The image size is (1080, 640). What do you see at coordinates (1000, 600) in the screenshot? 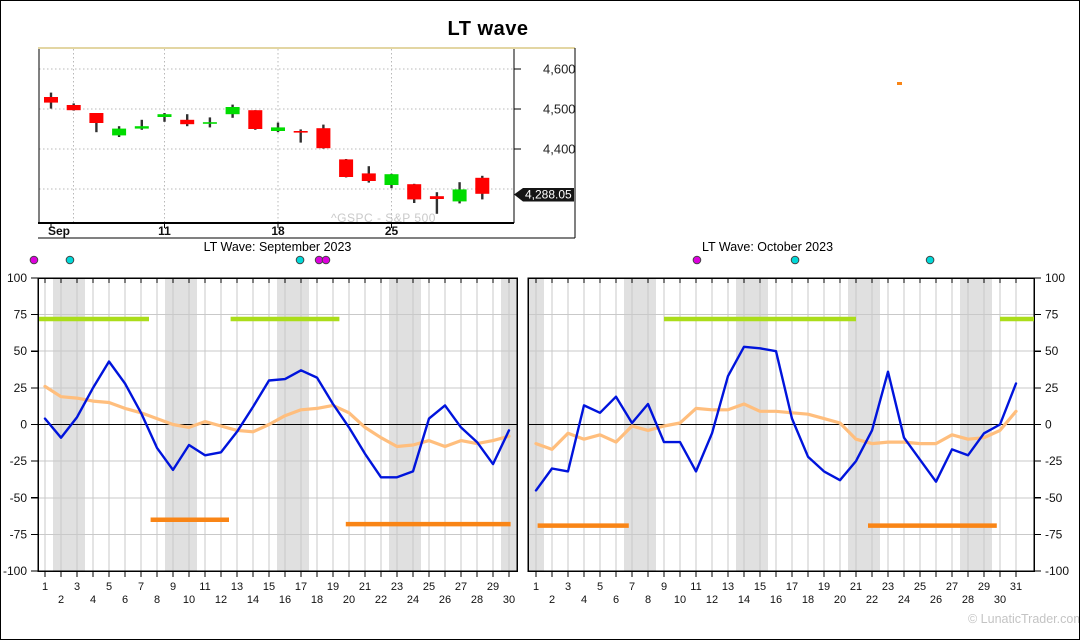
I see `day-label: 30` at bounding box center [1000, 600].